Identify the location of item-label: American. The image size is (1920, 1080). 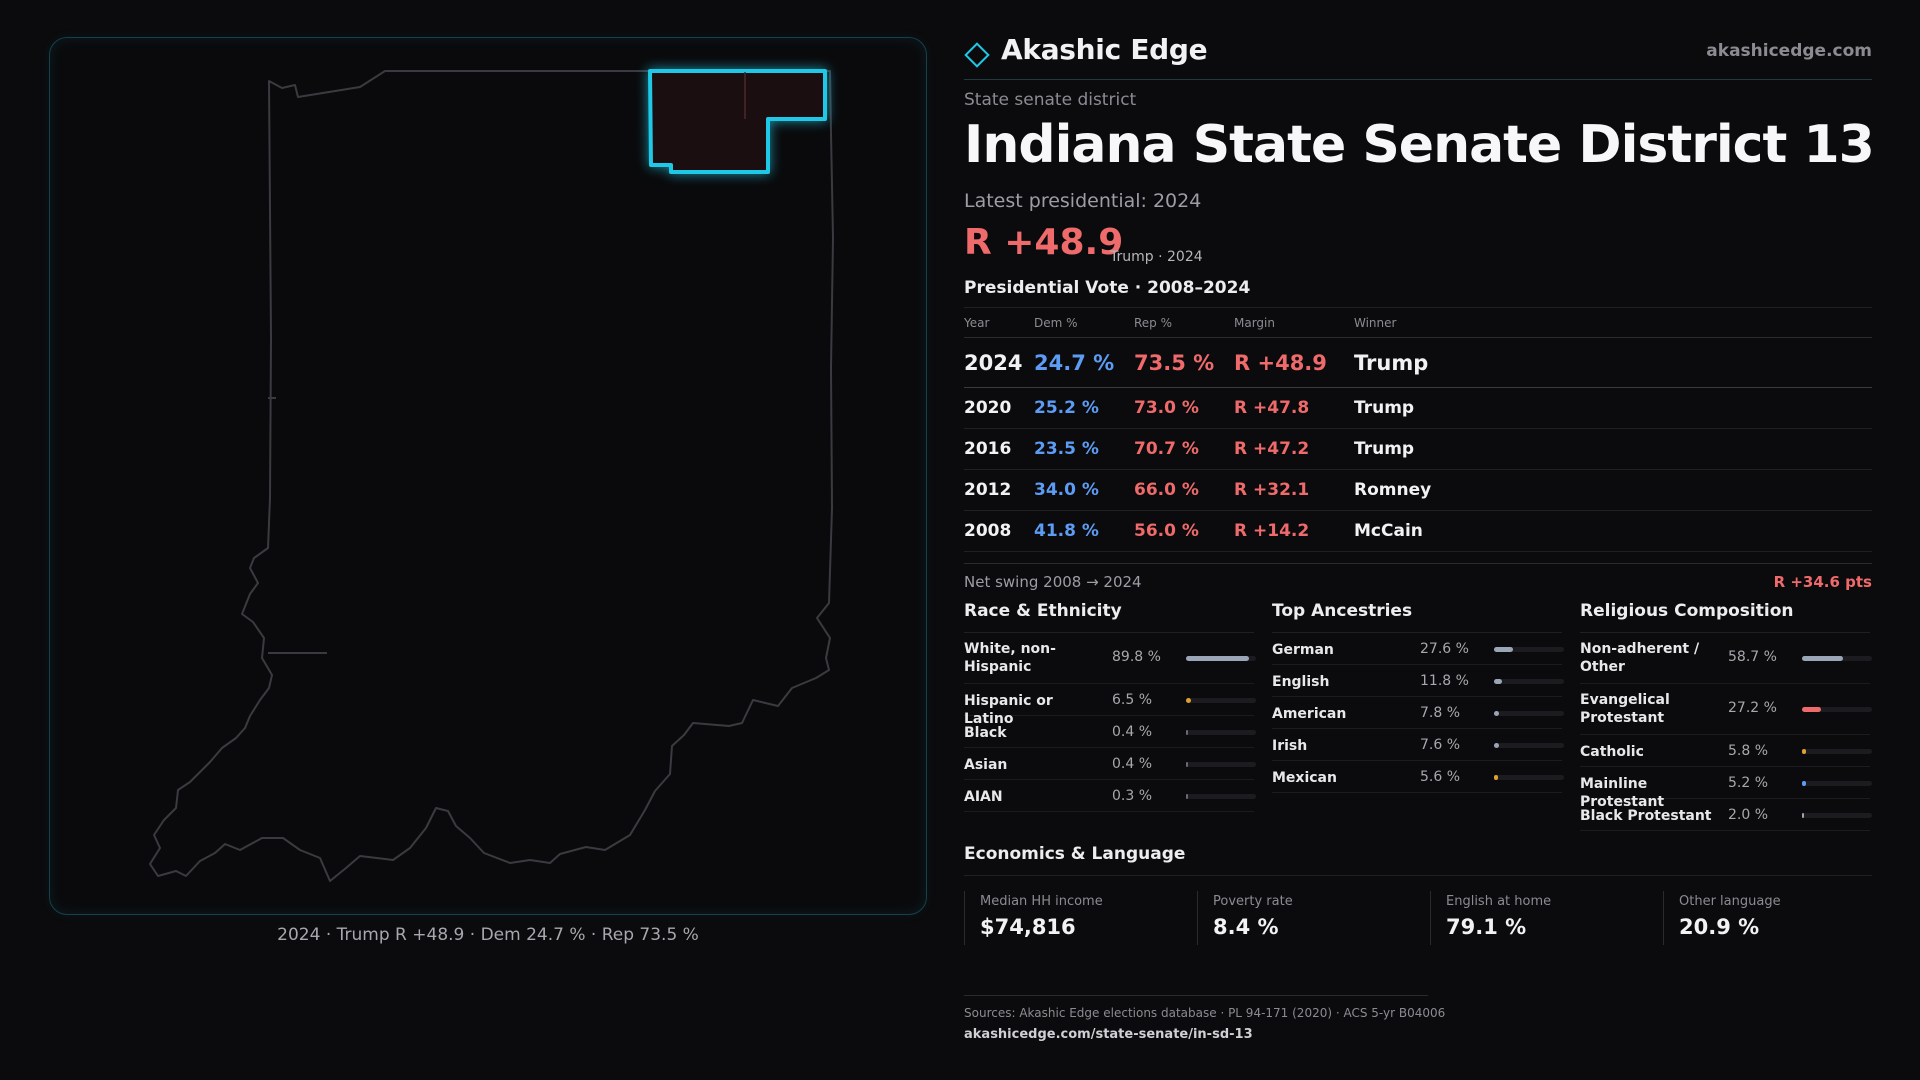
(1309, 714).